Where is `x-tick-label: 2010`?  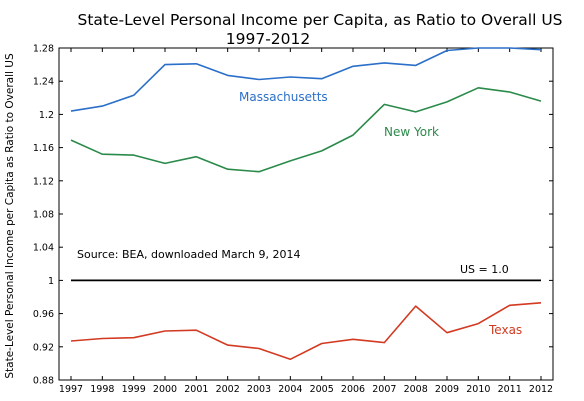
x-tick-label: 2010 is located at coordinates (478, 389).